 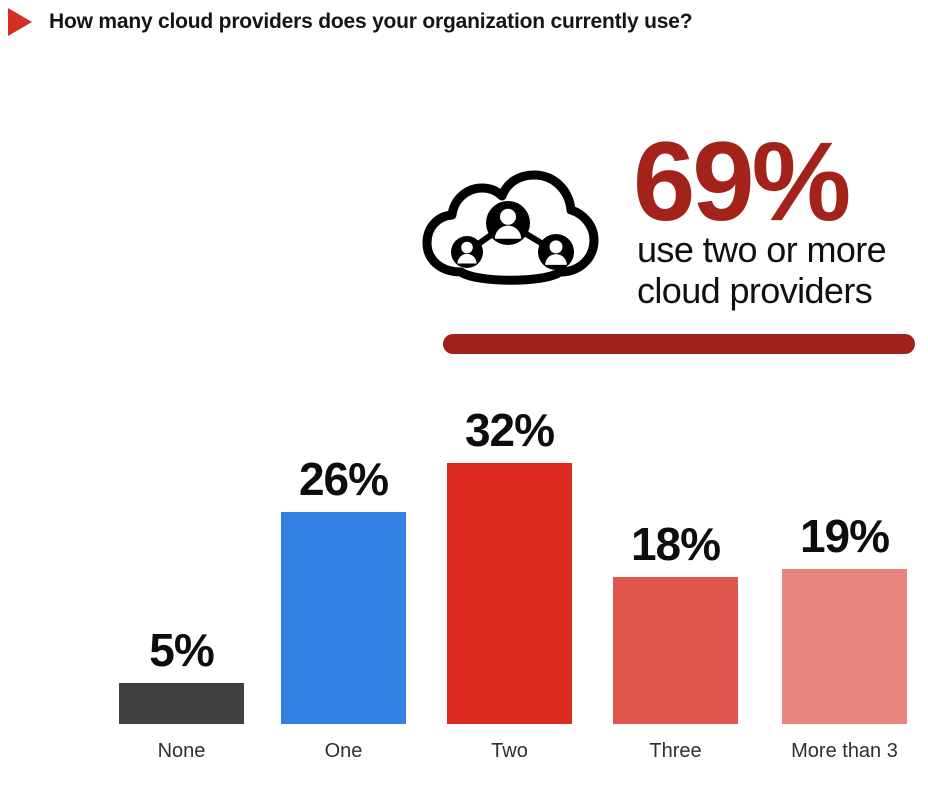 I want to click on bar-group-two: 32% Two, so click(x=509, y=583).